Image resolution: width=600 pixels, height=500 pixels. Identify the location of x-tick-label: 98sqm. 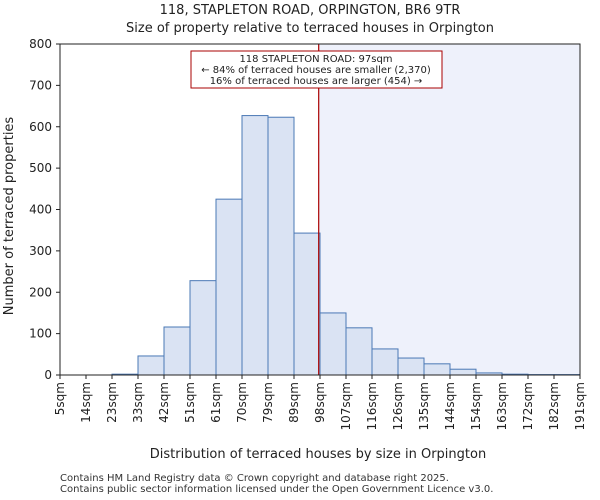
(320, 402).